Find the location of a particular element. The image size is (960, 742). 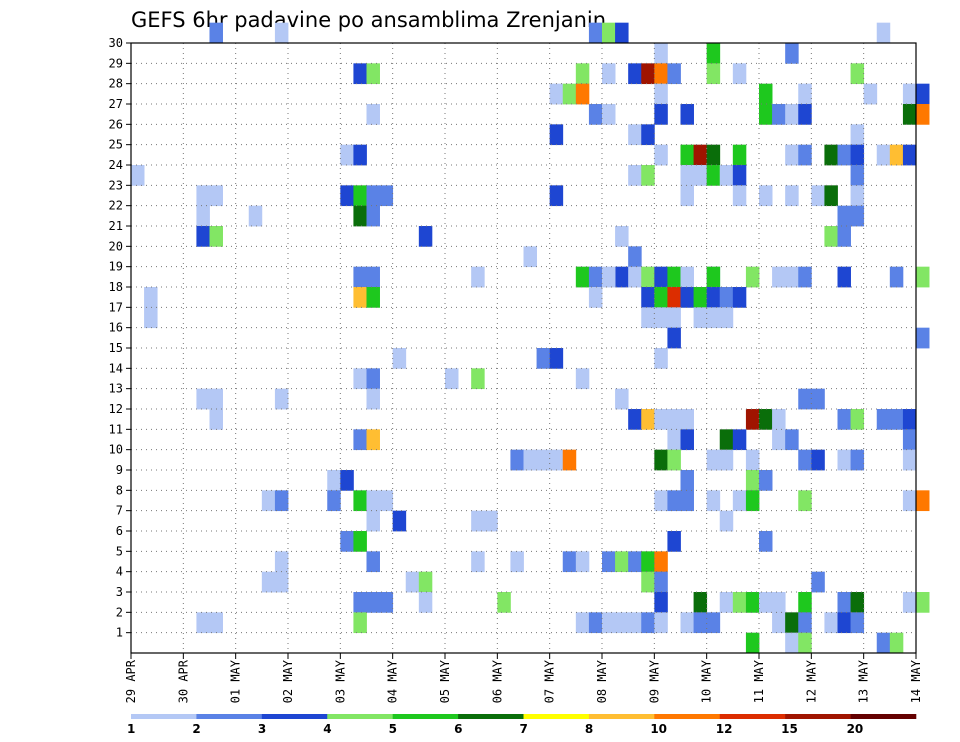

x-tick-label: 04 MAY is located at coordinates (393, 681).